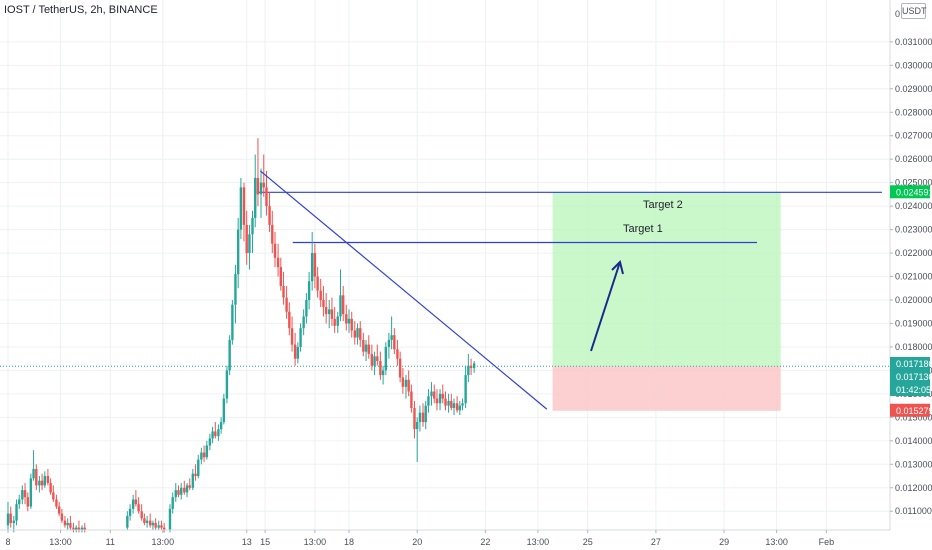 This screenshot has height=550, width=932. I want to click on x-tick-label: 22, so click(485, 542).